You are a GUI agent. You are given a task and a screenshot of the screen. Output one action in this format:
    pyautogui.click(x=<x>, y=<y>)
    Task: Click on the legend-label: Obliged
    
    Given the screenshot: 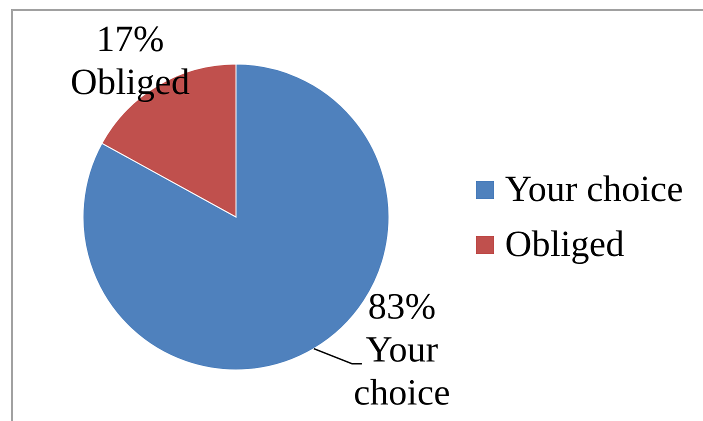 What is the action you would take?
    pyautogui.click(x=564, y=245)
    